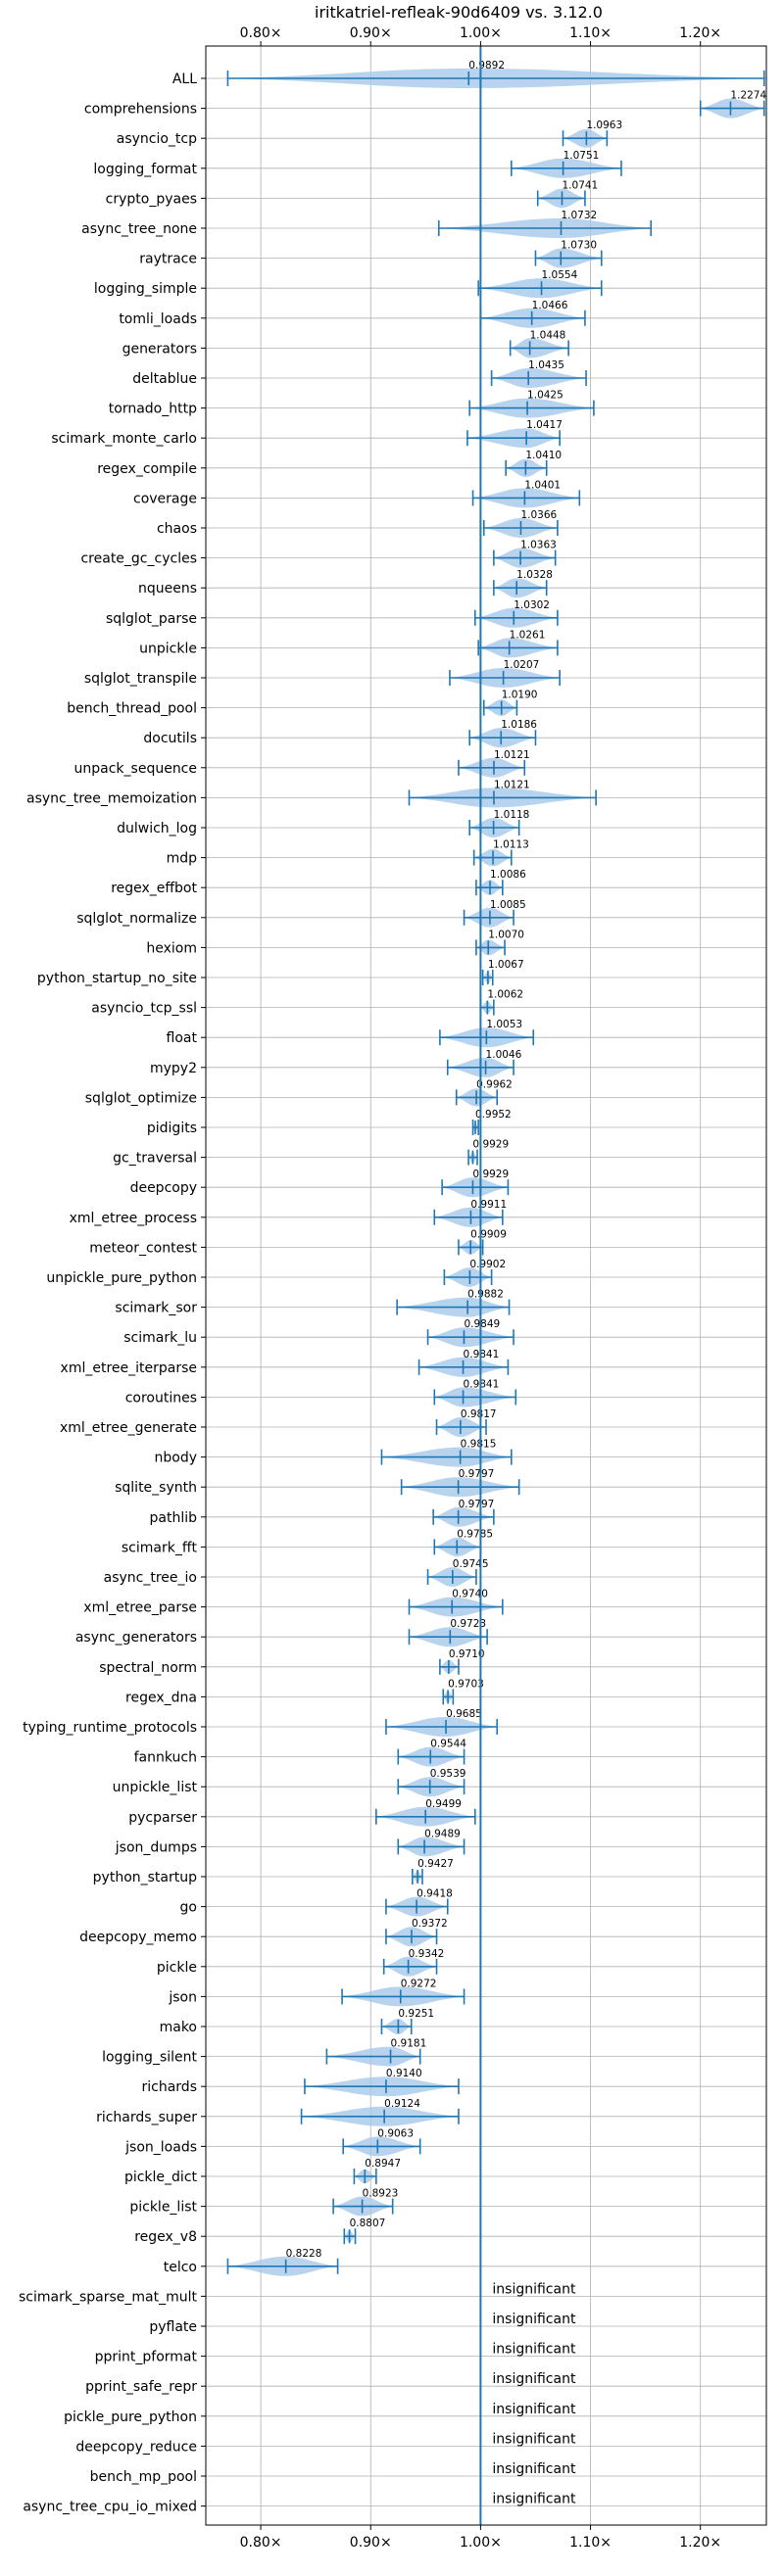  I want to click on value-label: 0.9929, so click(490, 1174).